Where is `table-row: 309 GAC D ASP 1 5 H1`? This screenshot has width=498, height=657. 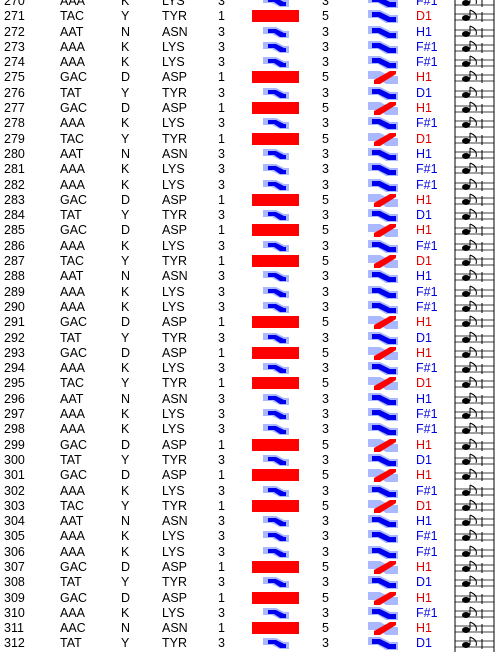 table-row: 309 GAC D ASP 1 5 H1 is located at coordinates (249, 598).